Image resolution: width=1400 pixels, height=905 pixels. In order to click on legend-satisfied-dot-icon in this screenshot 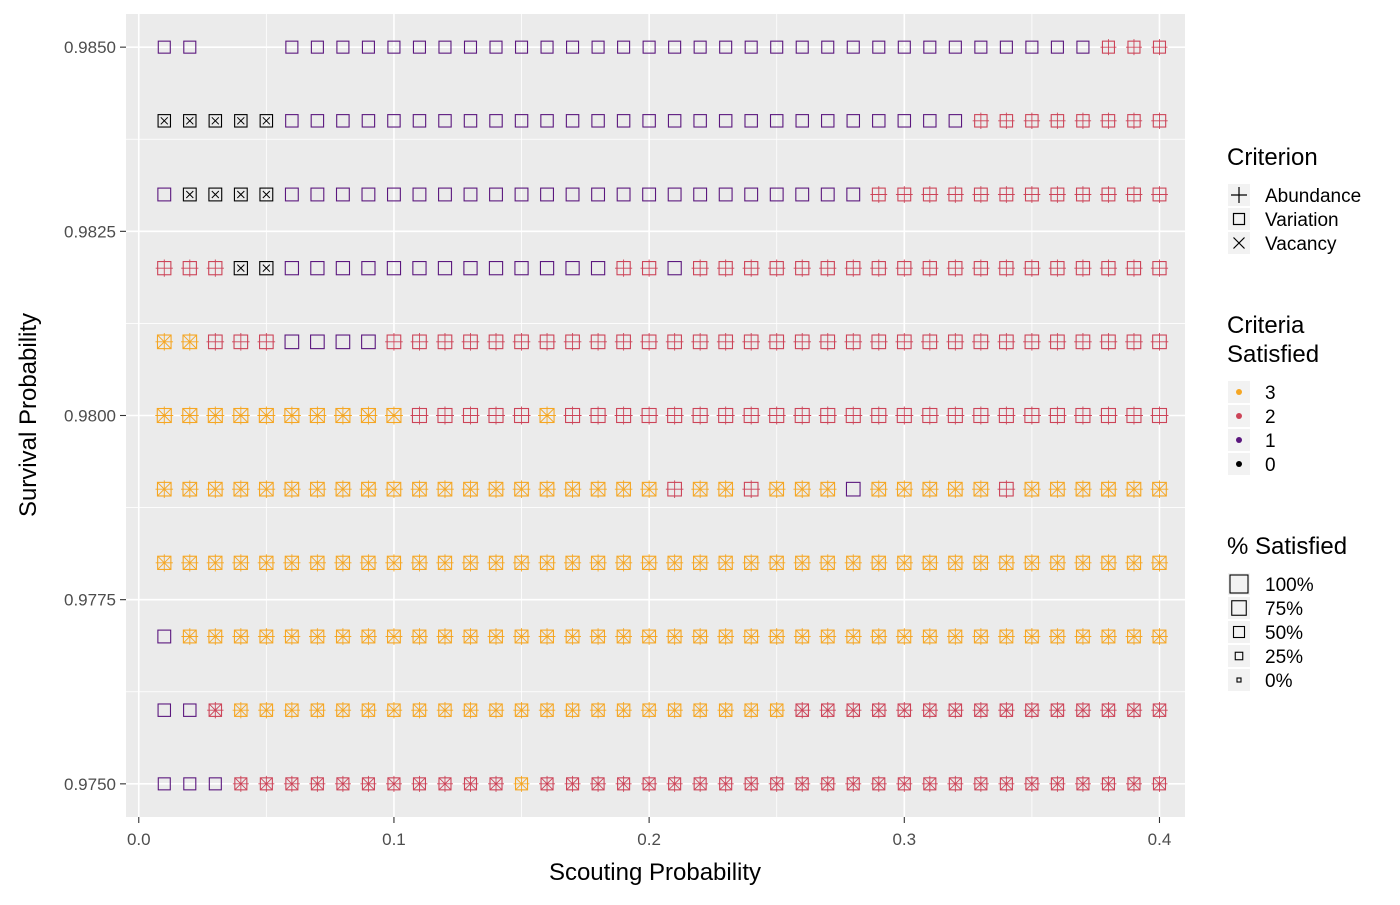, I will do `click(1239, 416)`.